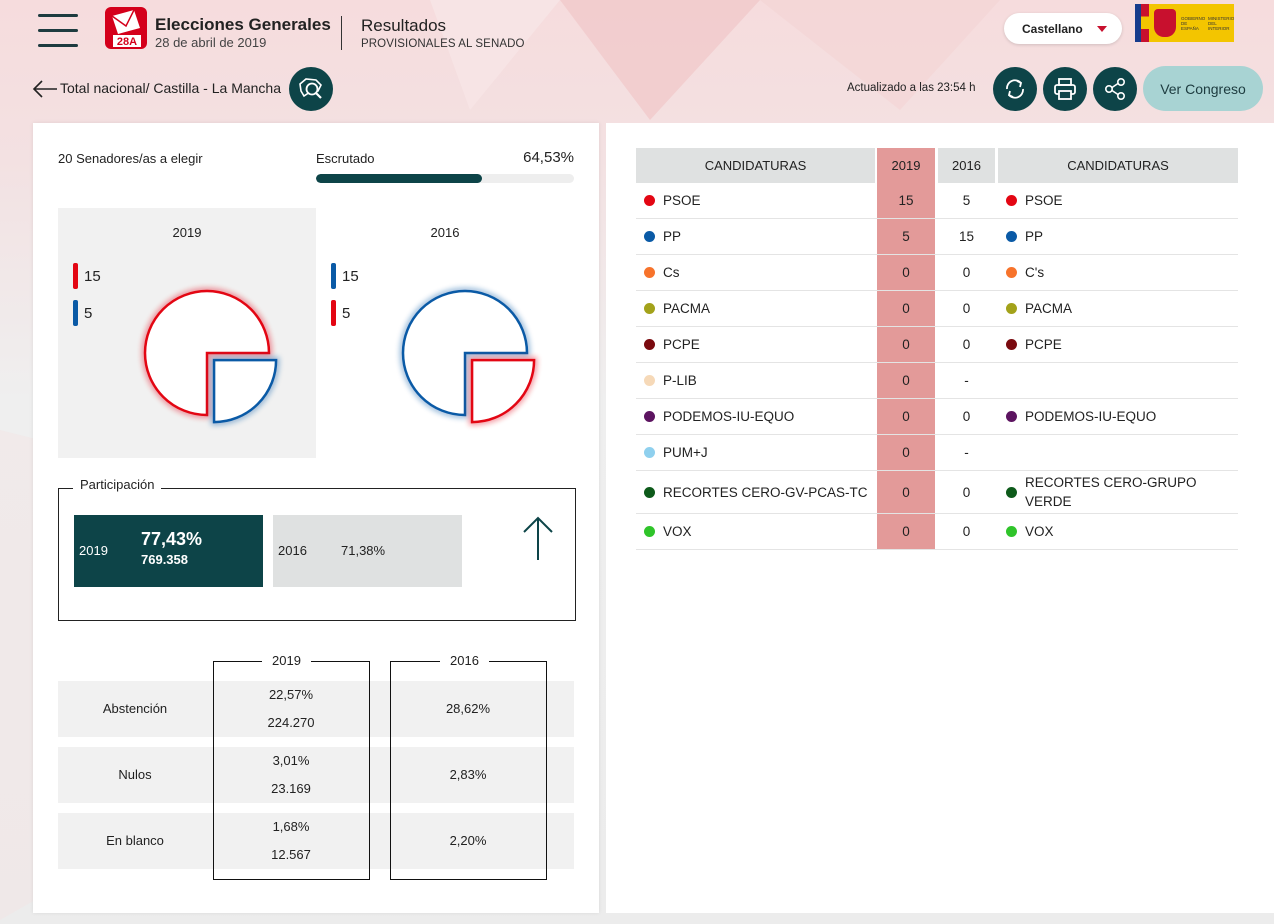 This screenshot has height=924, width=1274. What do you see at coordinates (755, 165) in the screenshot?
I see `header-candidaturas-2019: CANDIDATURAS` at bounding box center [755, 165].